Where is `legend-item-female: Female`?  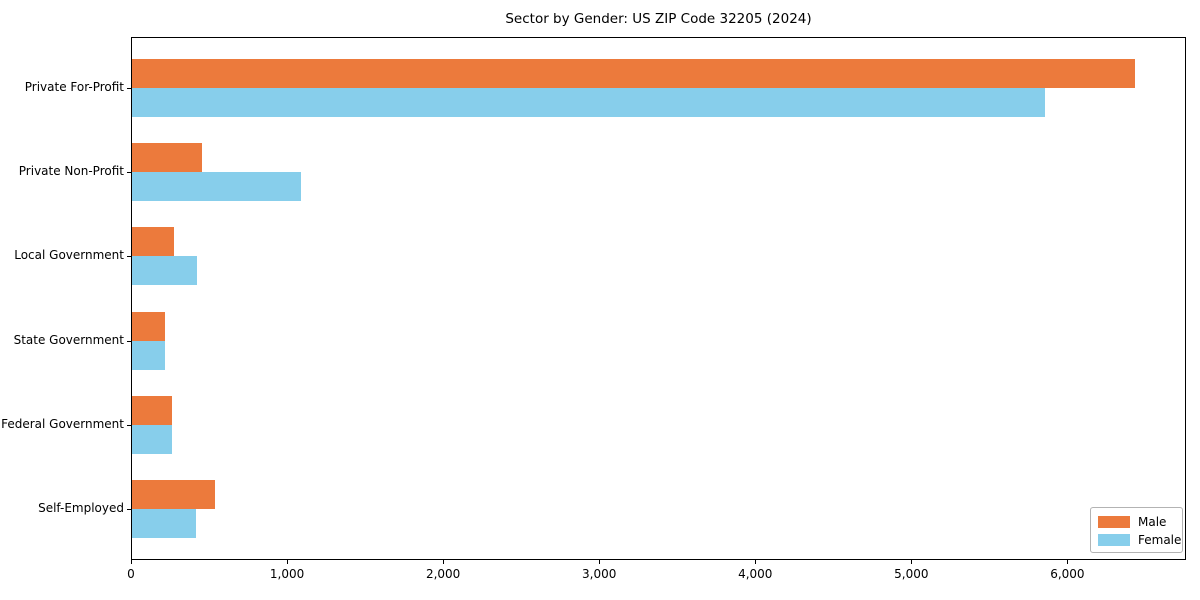 legend-item-female: Female is located at coordinates (1139, 539).